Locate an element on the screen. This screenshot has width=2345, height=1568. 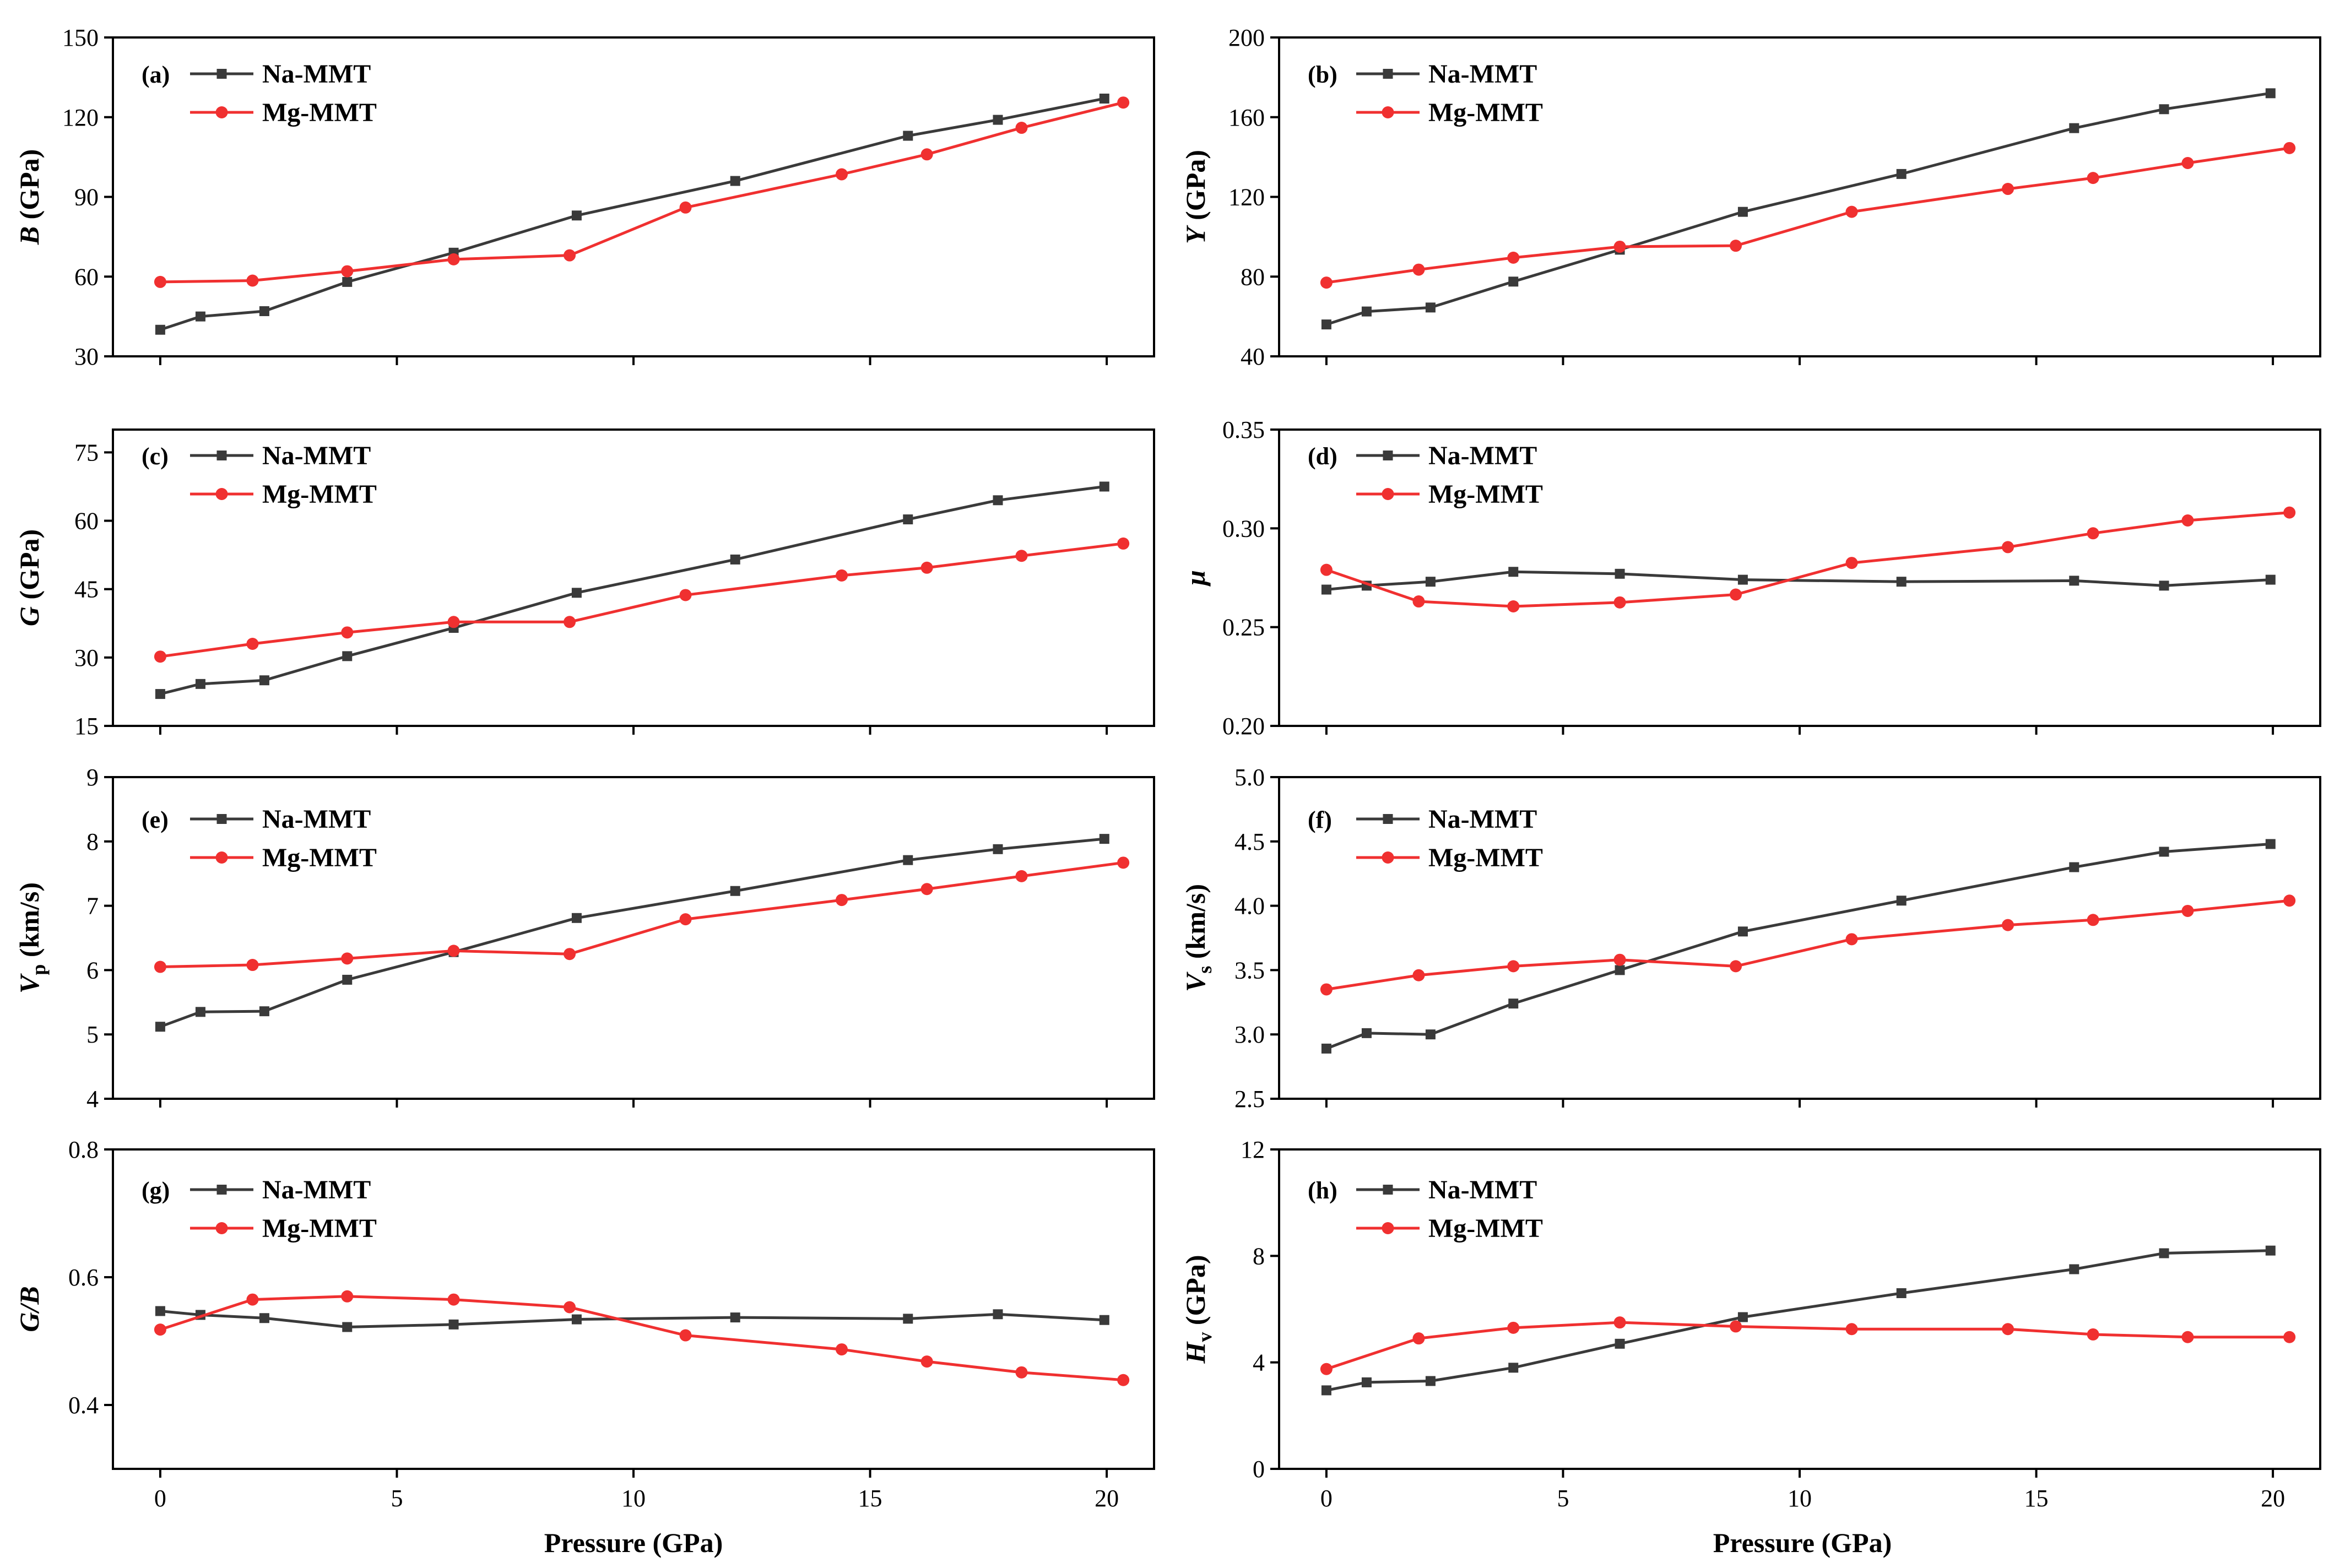
y-axis-title: Vp (km/s) is located at coordinates (32, 938).